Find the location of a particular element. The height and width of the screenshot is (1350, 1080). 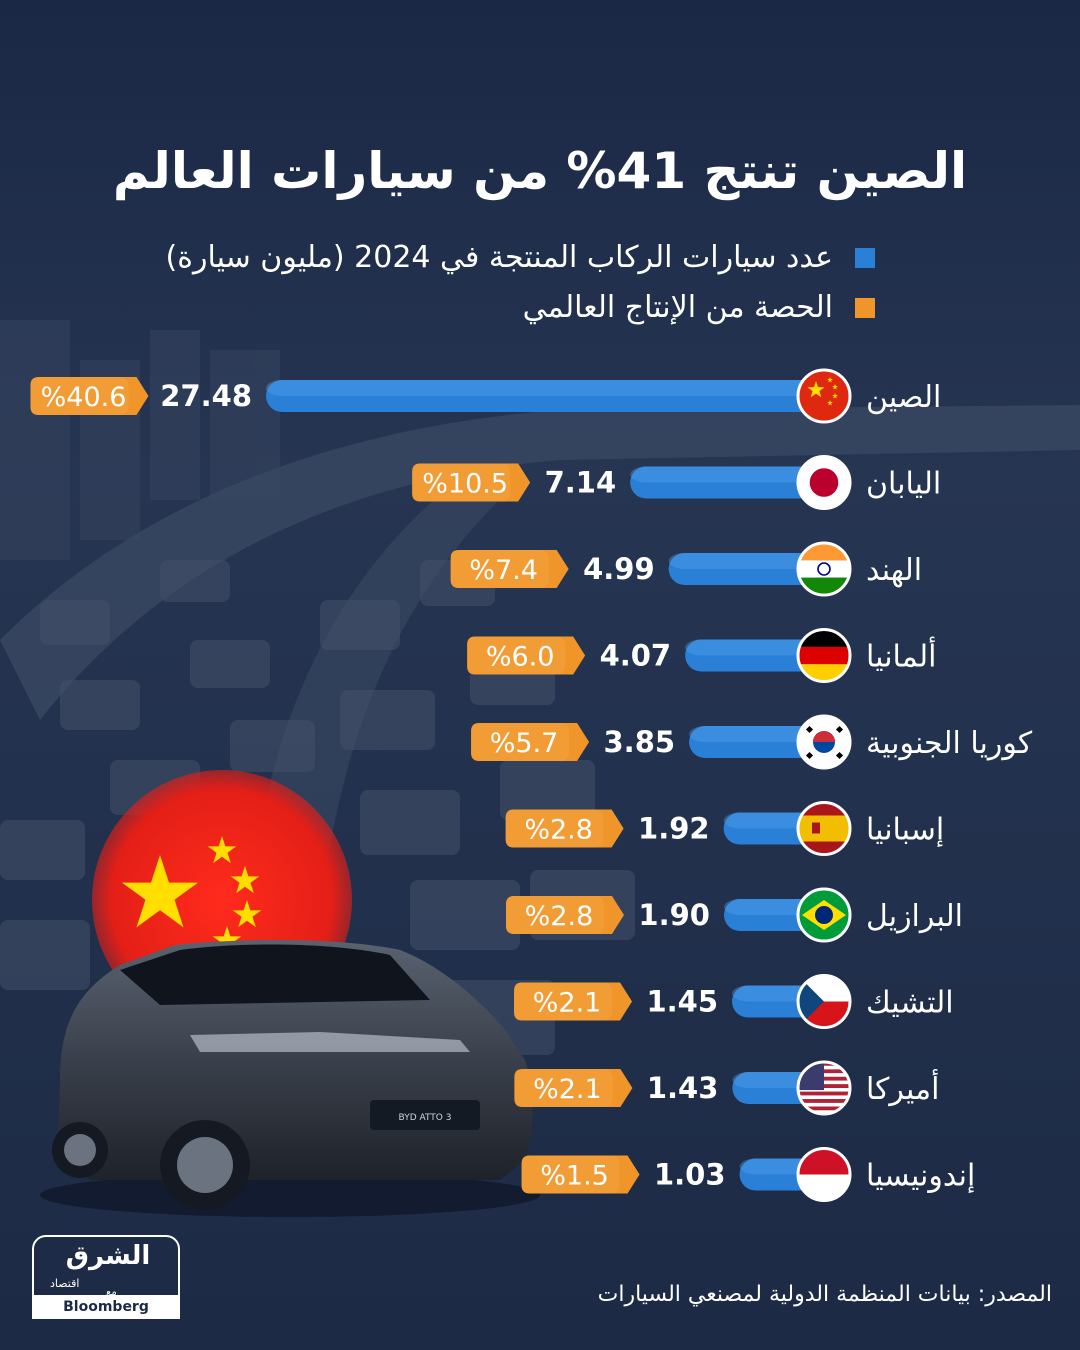

china-flag-icon is located at coordinates (824, 396).